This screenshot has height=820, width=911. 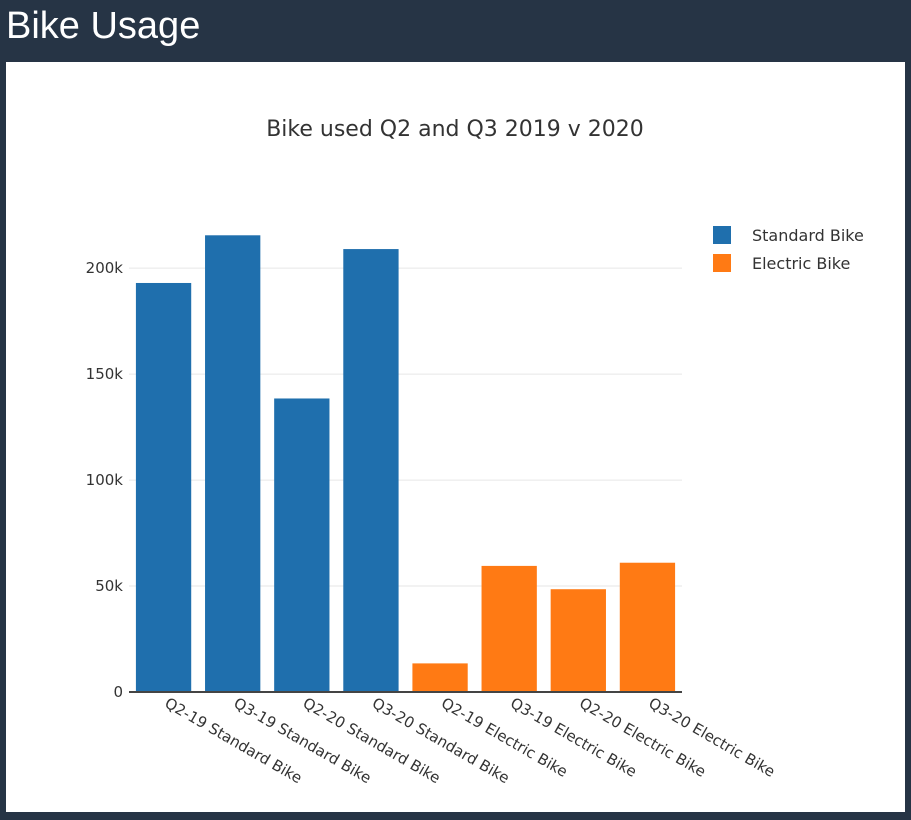 What do you see at coordinates (808, 235) in the screenshot?
I see `legend-label: Standard Bike` at bounding box center [808, 235].